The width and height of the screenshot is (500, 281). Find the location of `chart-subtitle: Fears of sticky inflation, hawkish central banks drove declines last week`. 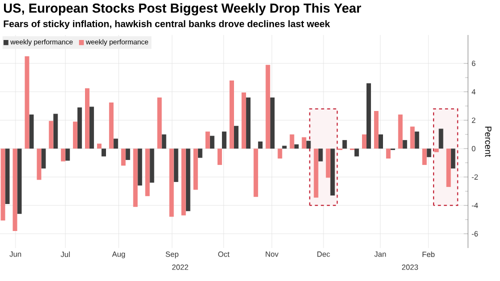

chart-subtitle: Fears of sticky inflation, hawkish central banks drove declines last week is located at coordinates (167, 25).